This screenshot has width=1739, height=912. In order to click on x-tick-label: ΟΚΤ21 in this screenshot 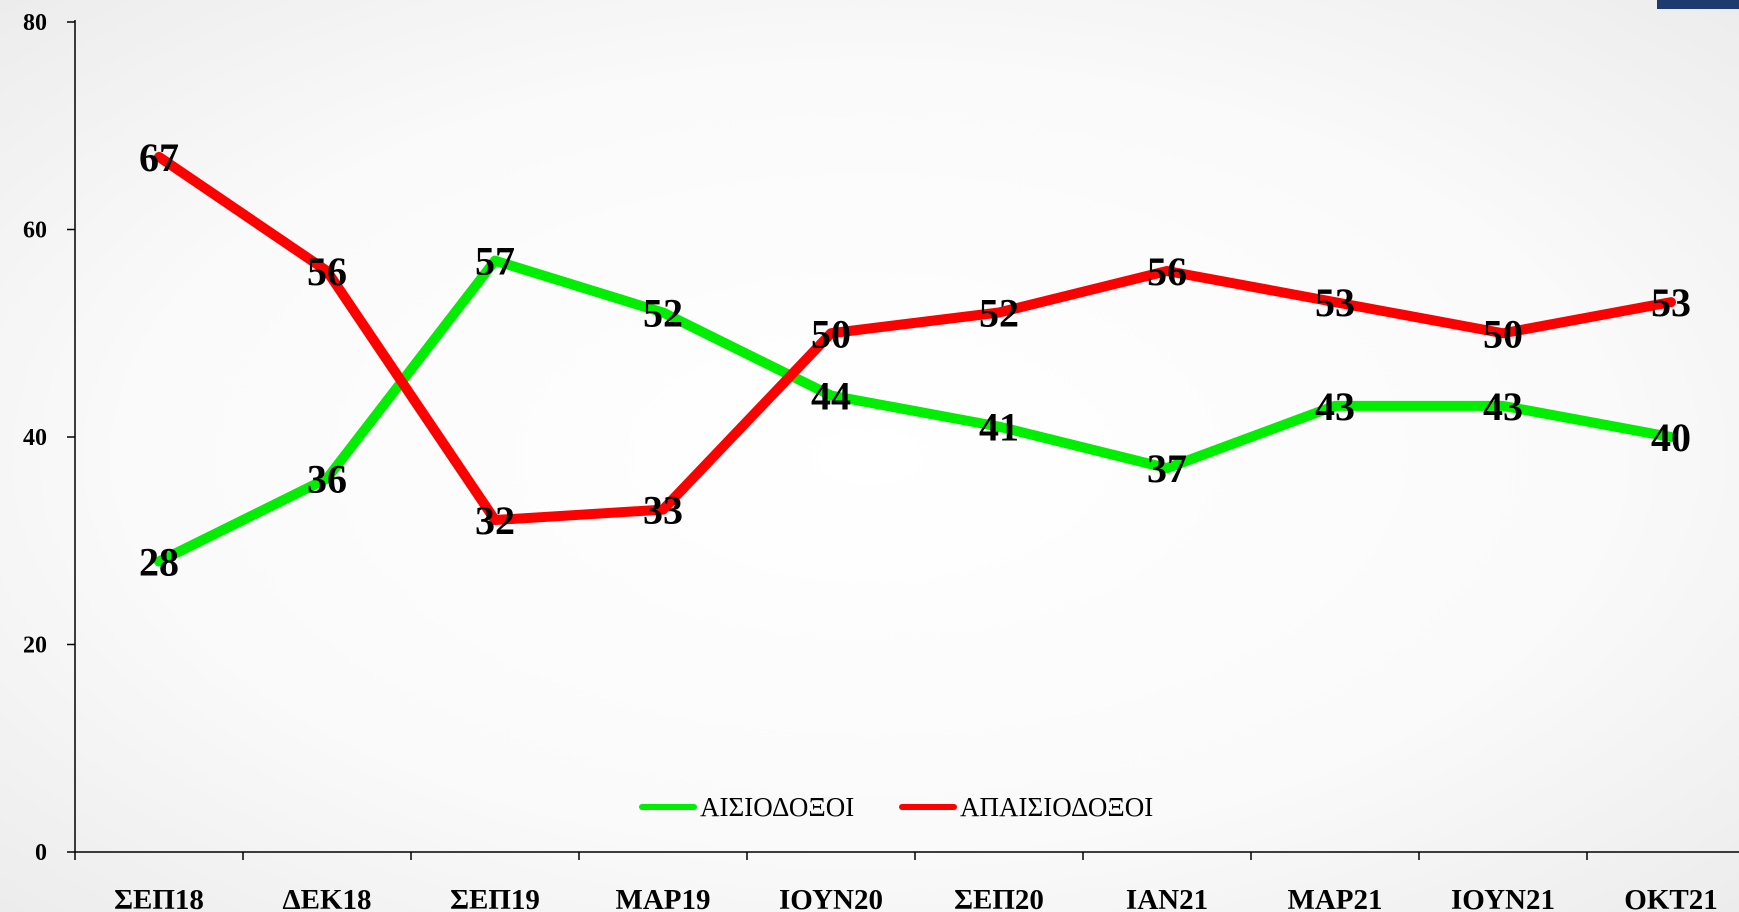, I will do `click(1670, 898)`.